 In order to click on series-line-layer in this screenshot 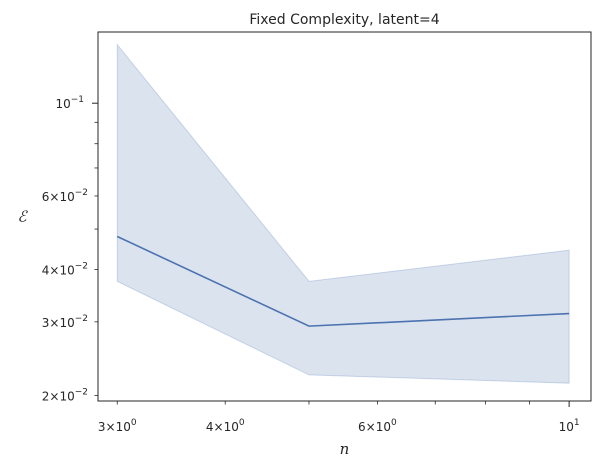, I will do `click(343, 281)`.